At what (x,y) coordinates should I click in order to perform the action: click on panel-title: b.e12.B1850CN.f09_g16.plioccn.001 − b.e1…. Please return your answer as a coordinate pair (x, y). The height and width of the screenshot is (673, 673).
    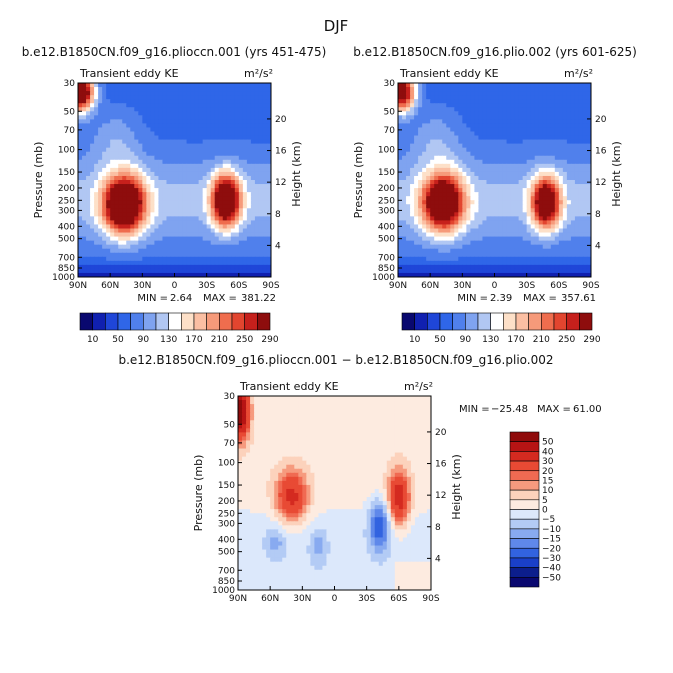
    Looking at the image, I should click on (335, 360).